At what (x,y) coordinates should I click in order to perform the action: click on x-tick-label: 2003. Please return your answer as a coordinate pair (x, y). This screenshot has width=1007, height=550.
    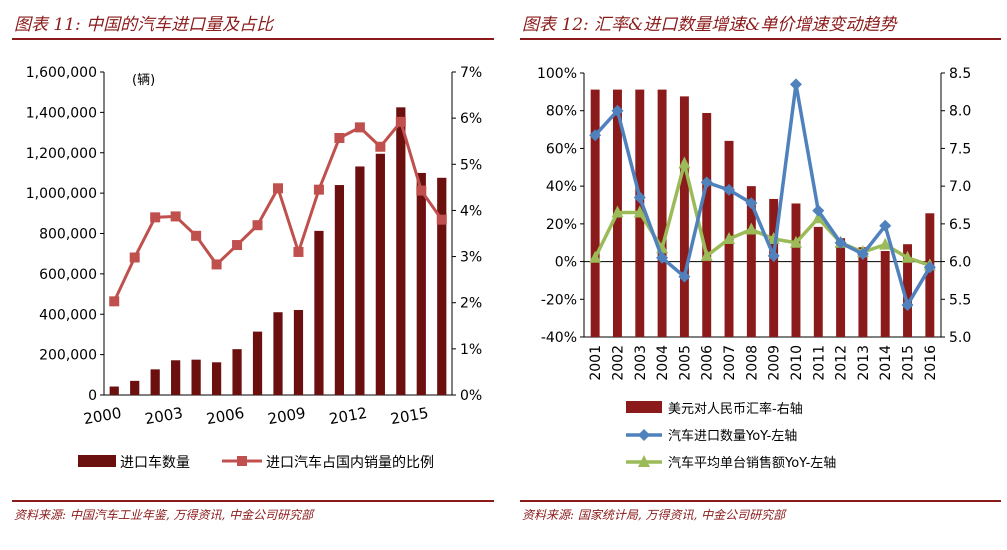
    Looking at the image, I should click on (163, 416).